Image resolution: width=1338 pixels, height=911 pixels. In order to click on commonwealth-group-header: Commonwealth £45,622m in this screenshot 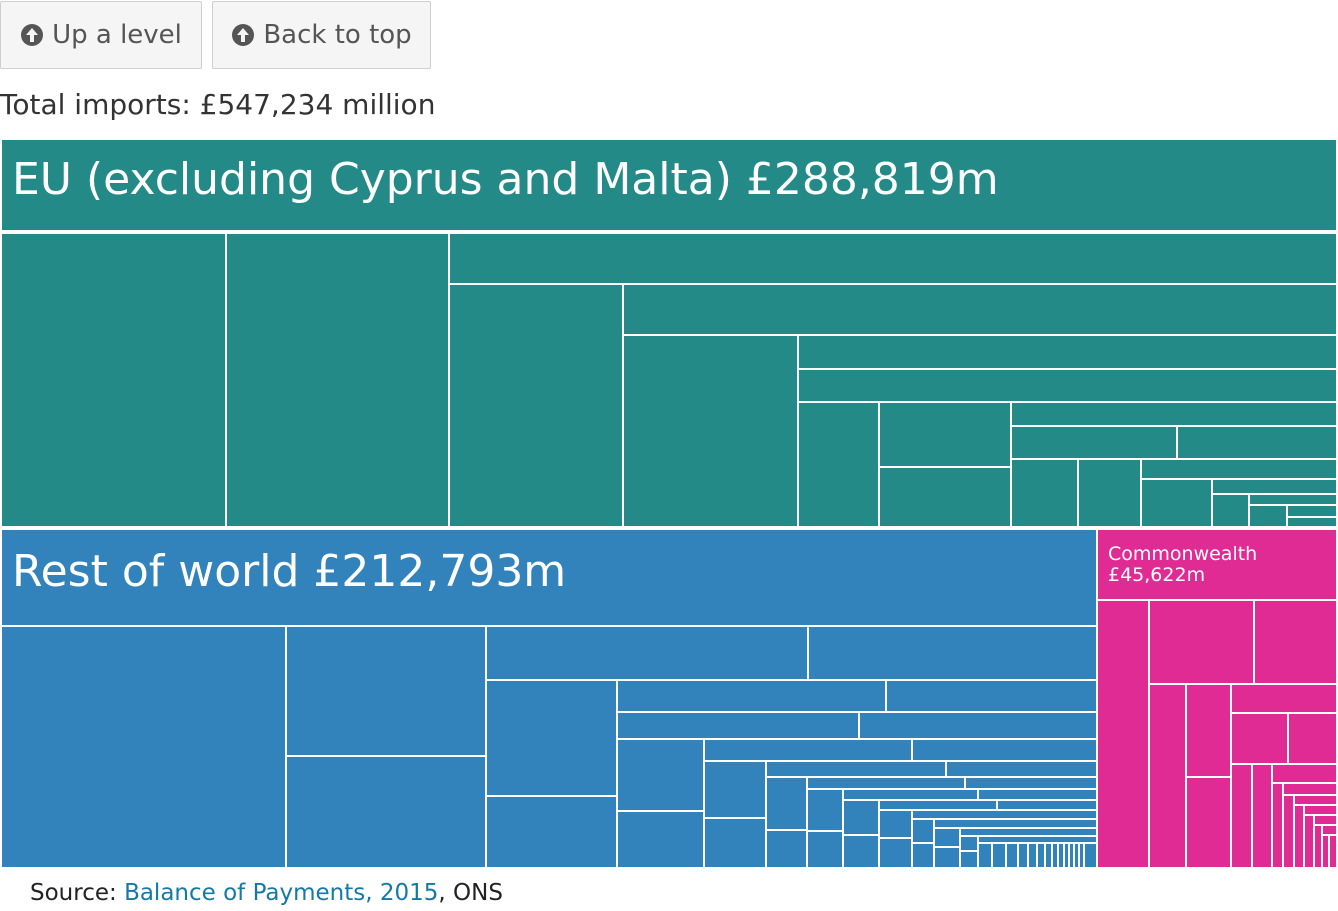, I will do `click(1217, 564)`.